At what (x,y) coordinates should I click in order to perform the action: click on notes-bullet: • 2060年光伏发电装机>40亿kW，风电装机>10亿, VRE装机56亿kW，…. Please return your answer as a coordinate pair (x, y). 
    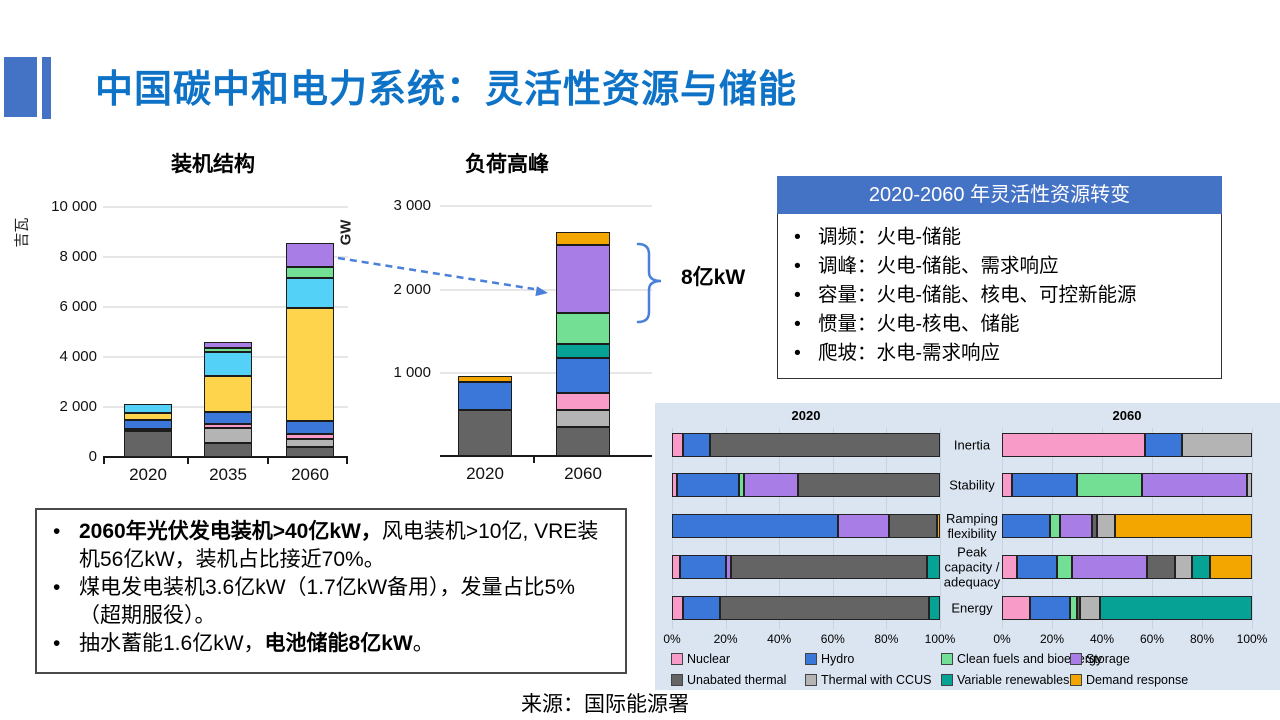
    Looking at the image, I should click on (329, 546).